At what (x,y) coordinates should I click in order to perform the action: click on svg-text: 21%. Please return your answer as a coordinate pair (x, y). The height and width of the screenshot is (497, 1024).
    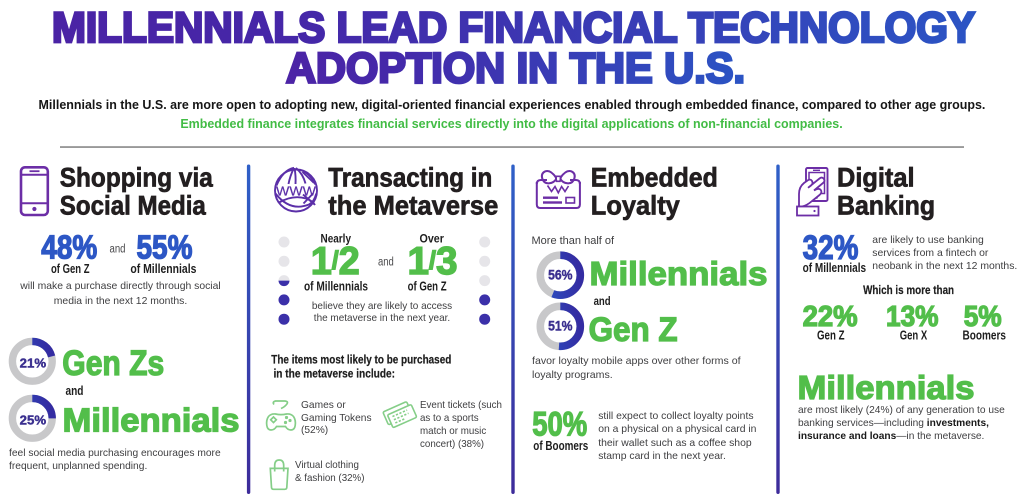
    Looking at the image, I should click on (33, 364).